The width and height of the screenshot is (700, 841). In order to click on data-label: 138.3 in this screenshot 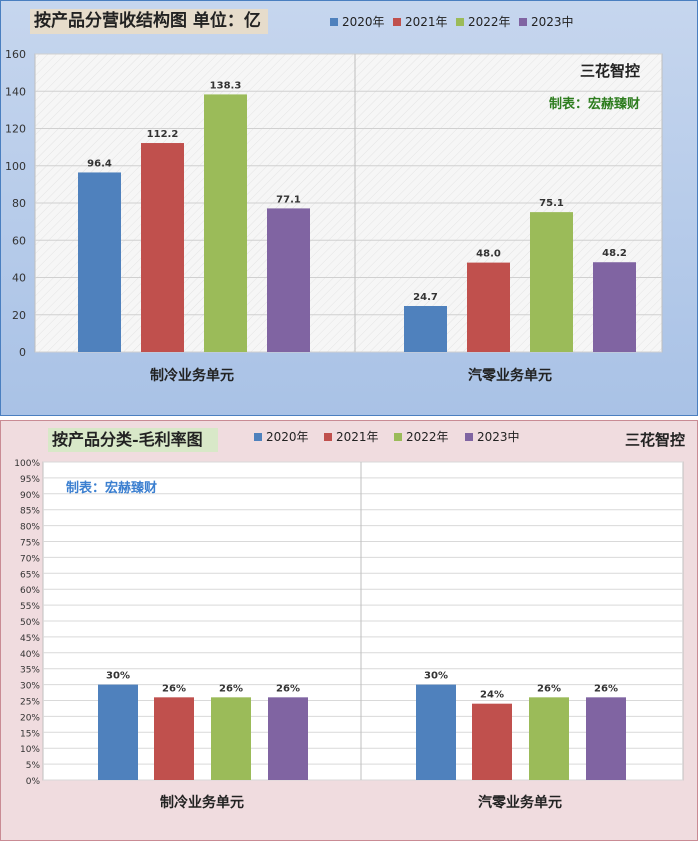, I will do `click(226, 85)`.